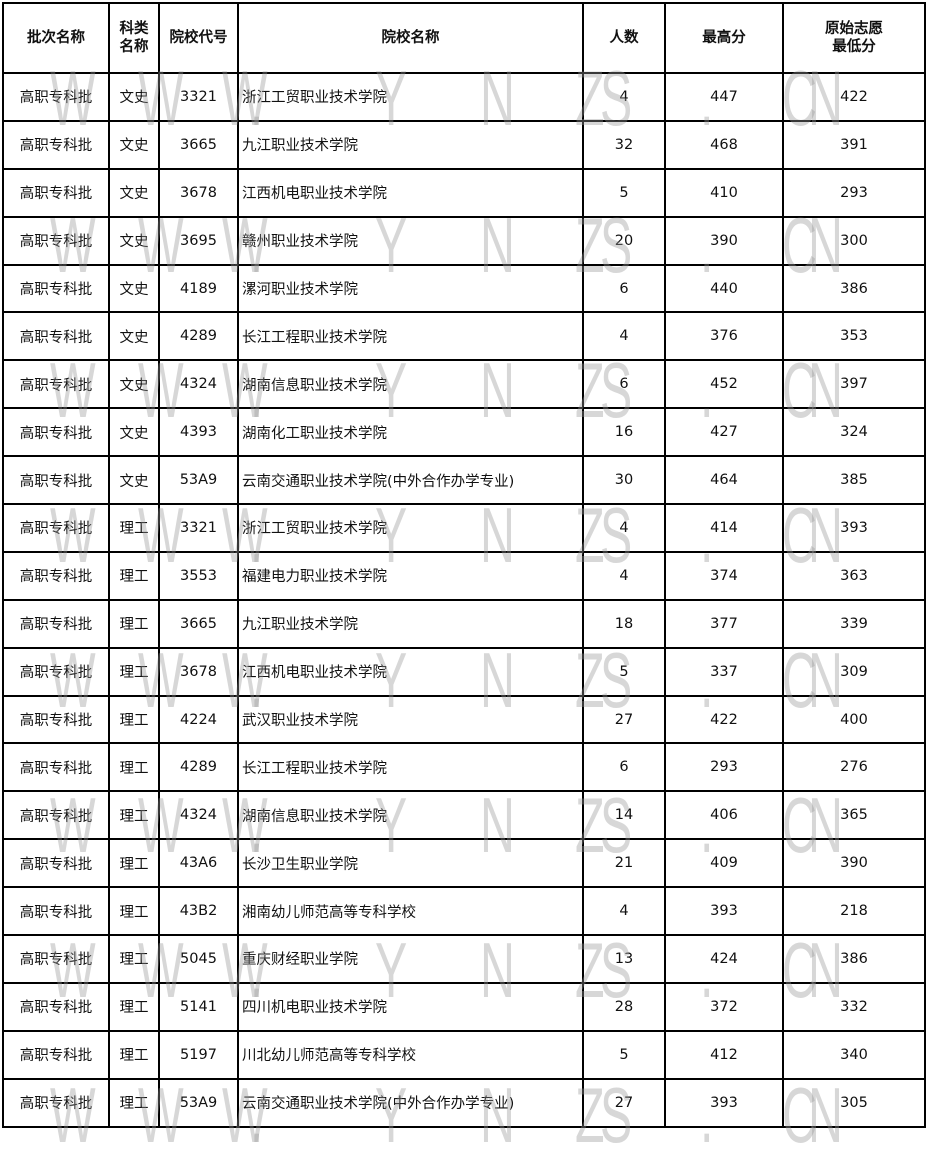 The image size is (926, 1159). Describe the element at coordinates (724, 240) in the screenshot. I see `cell-max: 390` at that location.